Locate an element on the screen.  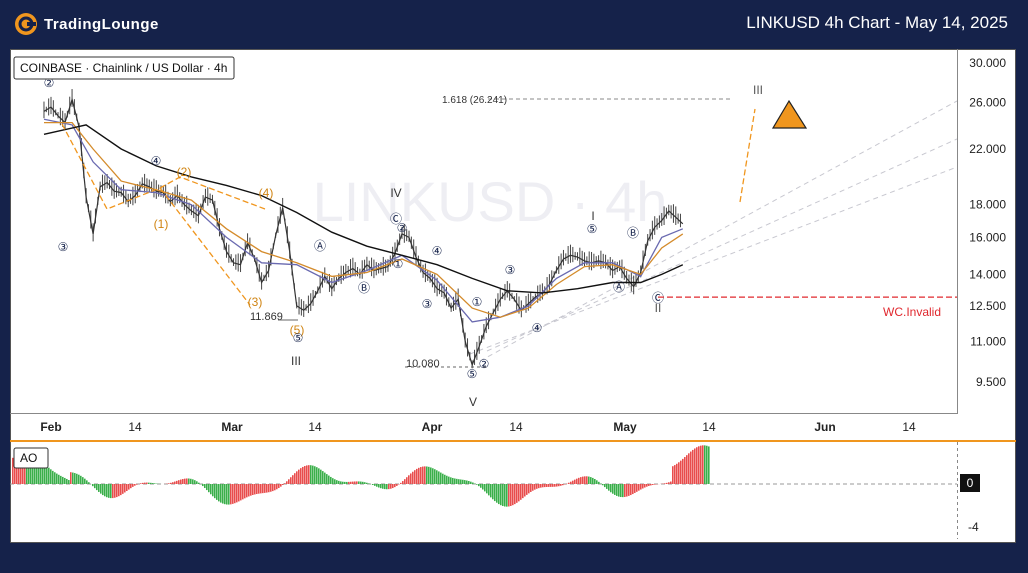
time-tick-label: Feb is located at coordinates (50, 427).